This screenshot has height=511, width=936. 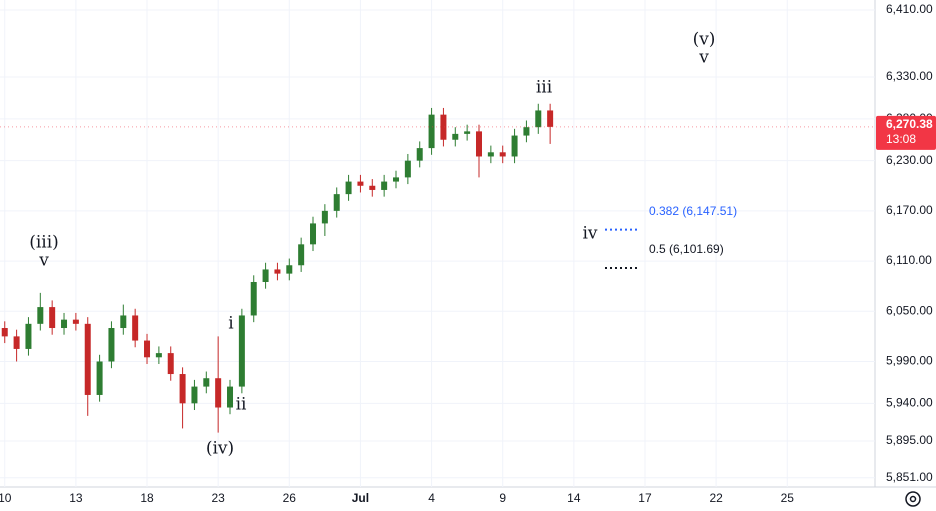 I want to click on wave-label: iii, so click(x=544, y=88).